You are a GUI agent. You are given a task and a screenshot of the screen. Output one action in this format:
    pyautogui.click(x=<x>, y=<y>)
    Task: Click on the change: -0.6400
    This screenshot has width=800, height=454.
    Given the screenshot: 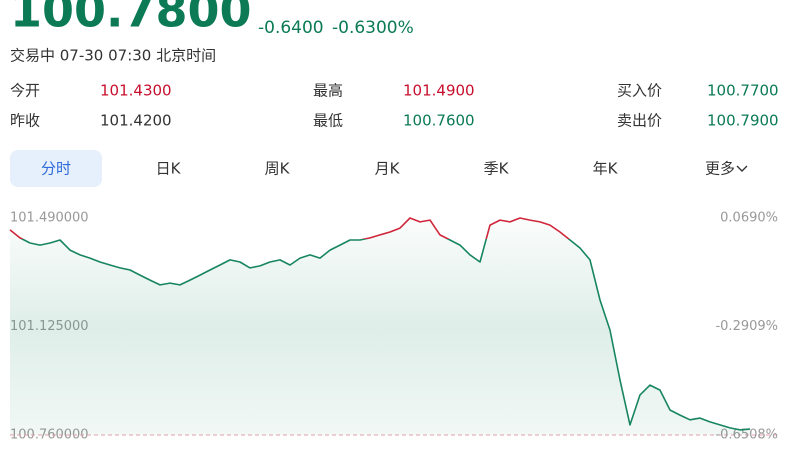 What is the action you would take?
    pyautogui.click(x=291, y=28)
    